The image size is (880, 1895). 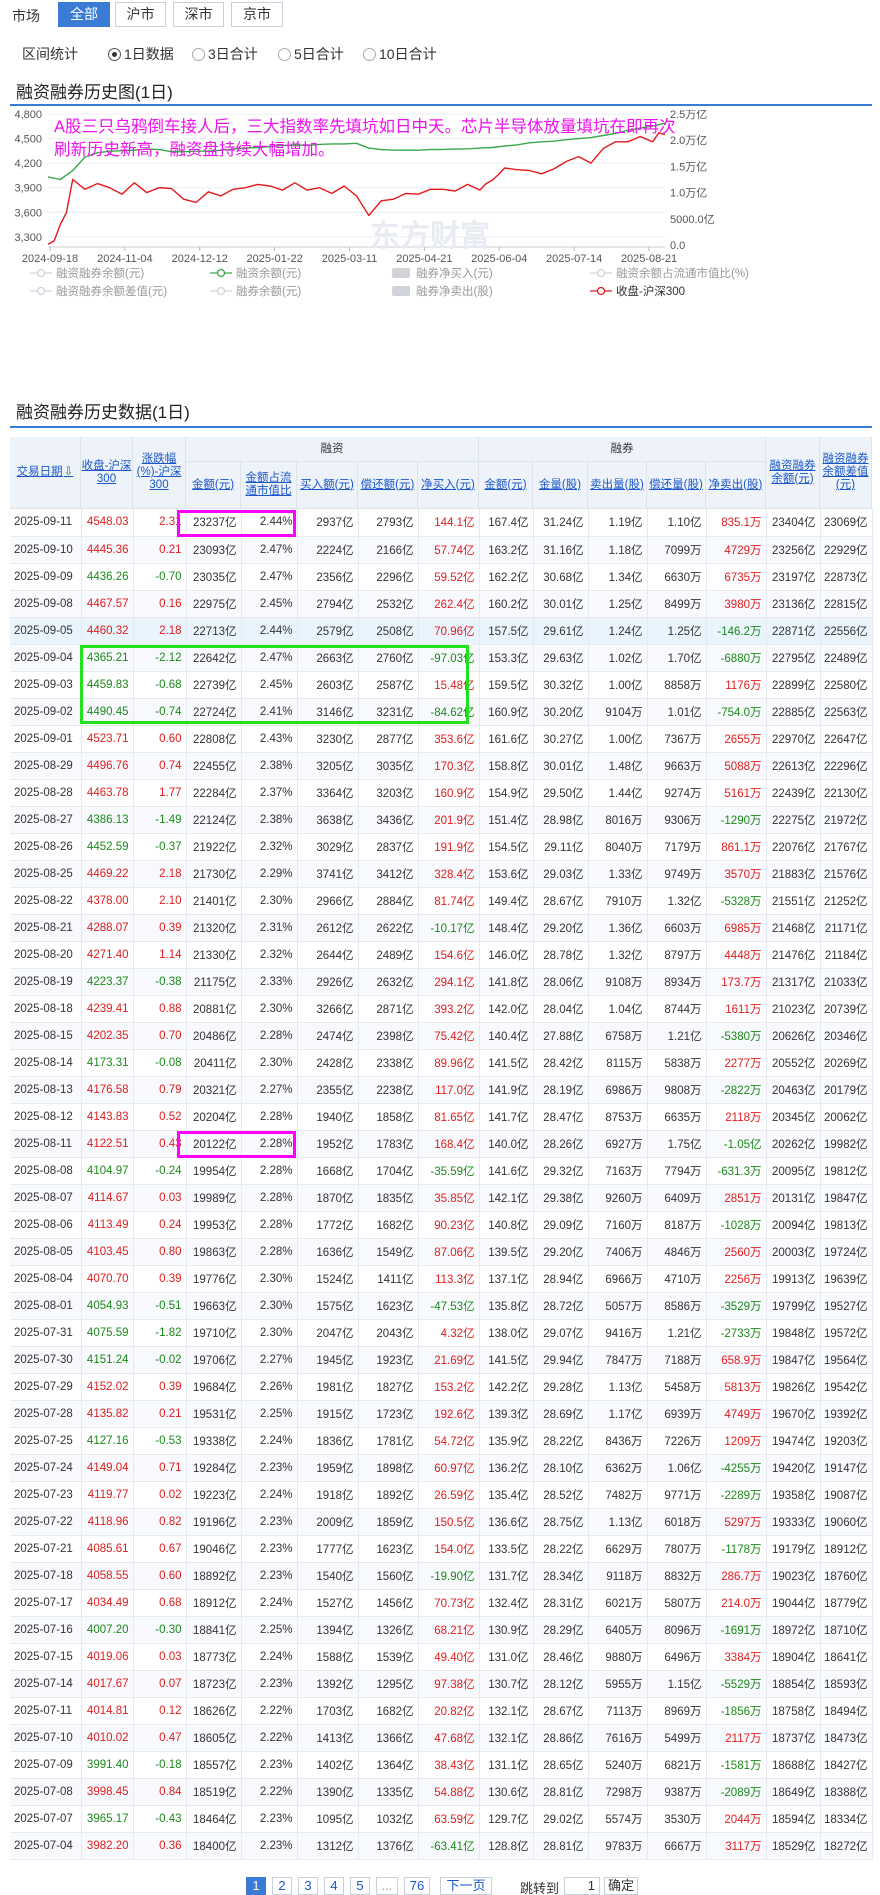 What do you see at coordinates (846, 473) in the screenshot?
I see `col-balance-diff: 融资融券余额差值(元)` at bounding box center [846, 473].